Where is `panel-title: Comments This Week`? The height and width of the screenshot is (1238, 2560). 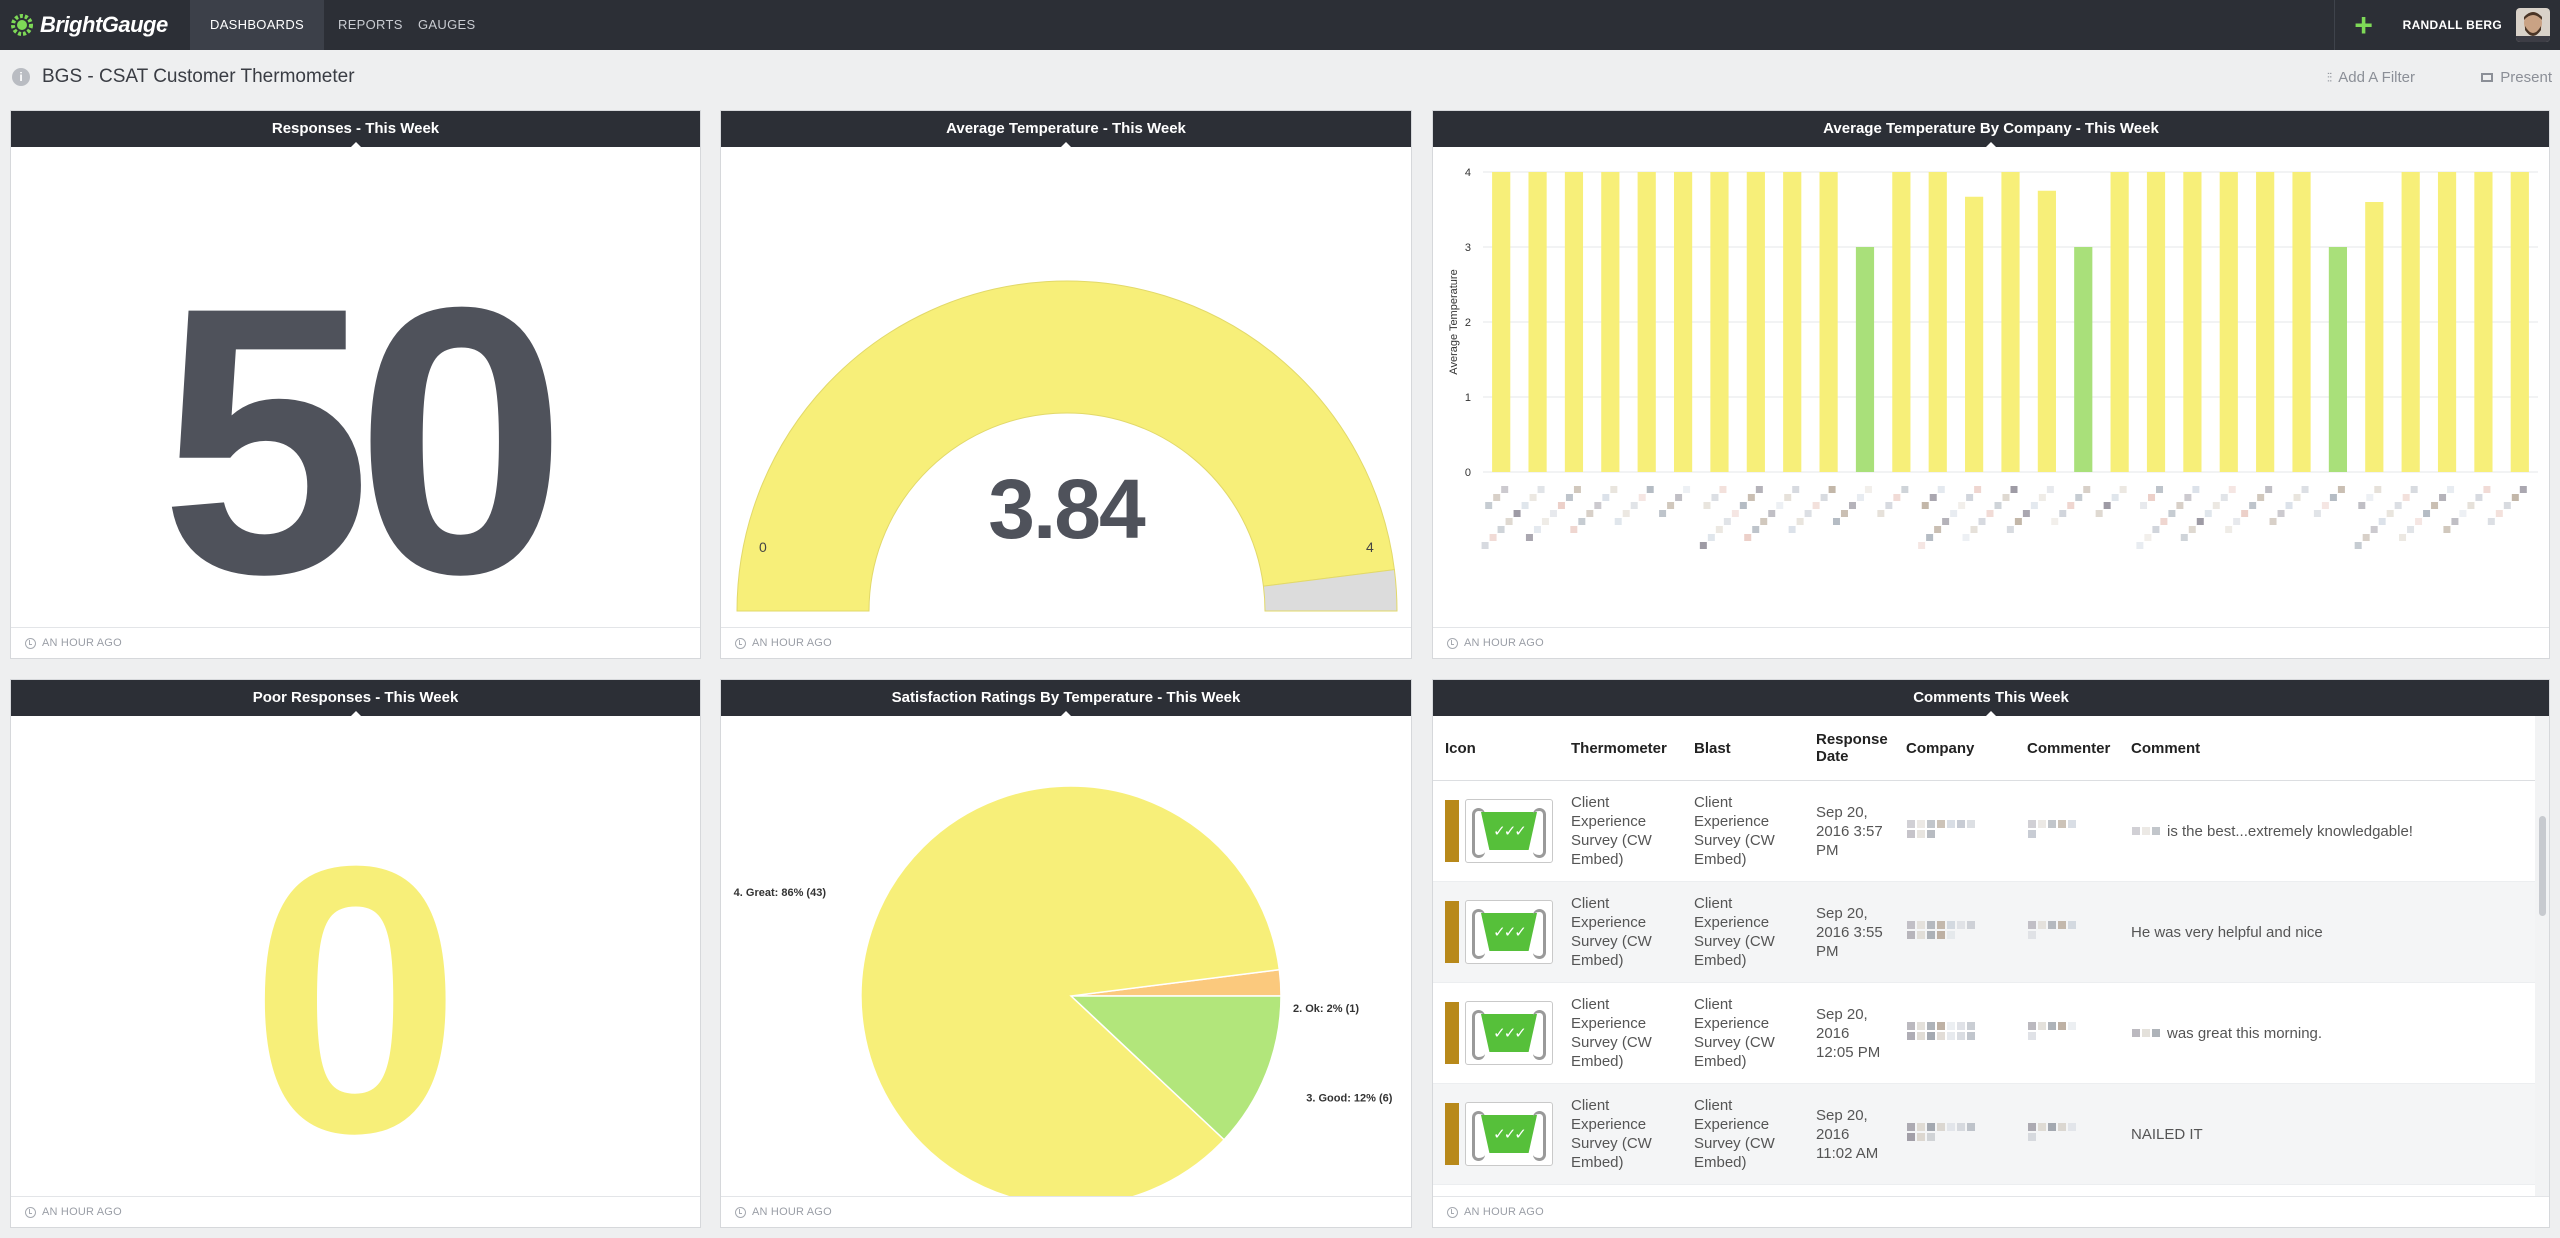
panel-title: Comments This Week is located at coordinates (1991, 698).